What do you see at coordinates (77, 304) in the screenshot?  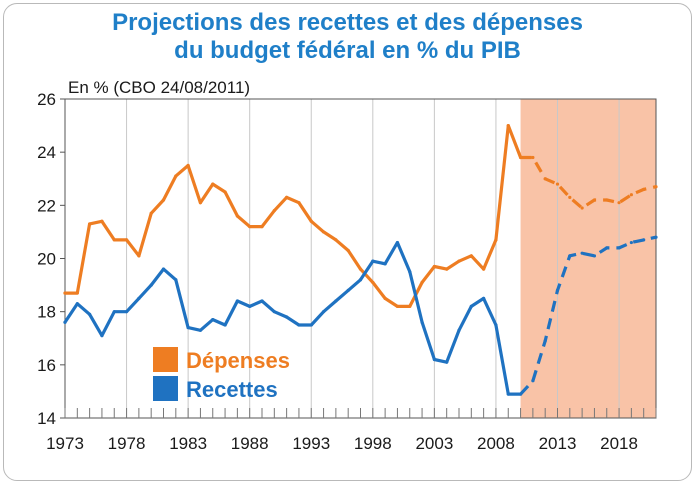 I see `data-point-recettes-1974` at bounding box center [77, 304].